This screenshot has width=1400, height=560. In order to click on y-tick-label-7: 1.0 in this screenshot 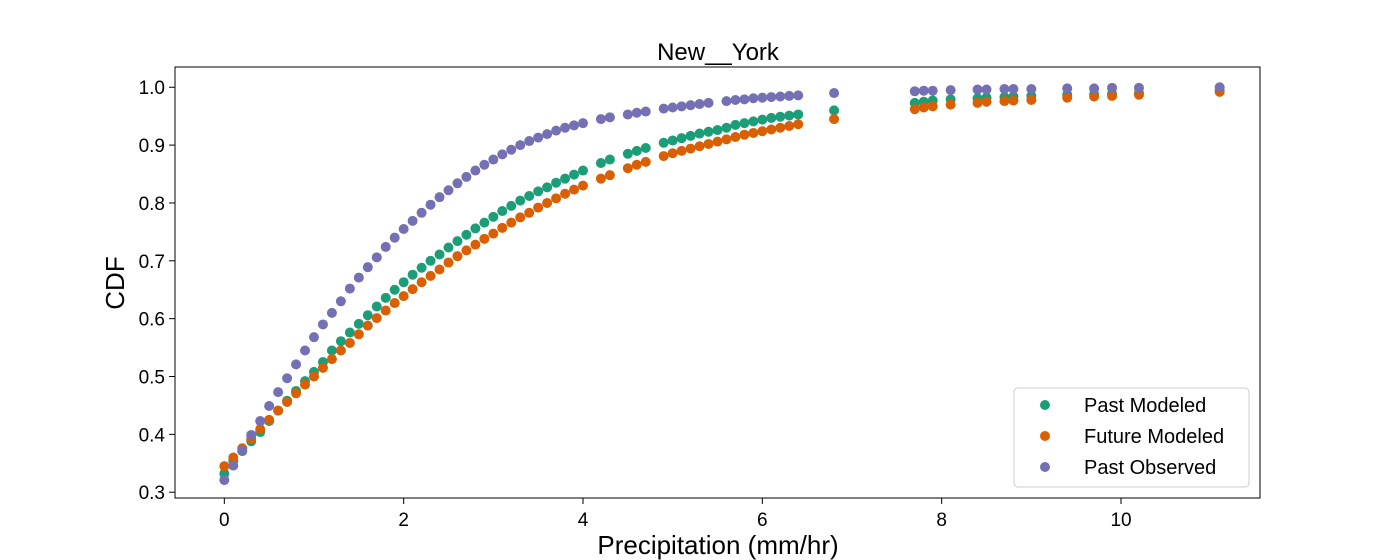, I will do `click(152, 88)`.